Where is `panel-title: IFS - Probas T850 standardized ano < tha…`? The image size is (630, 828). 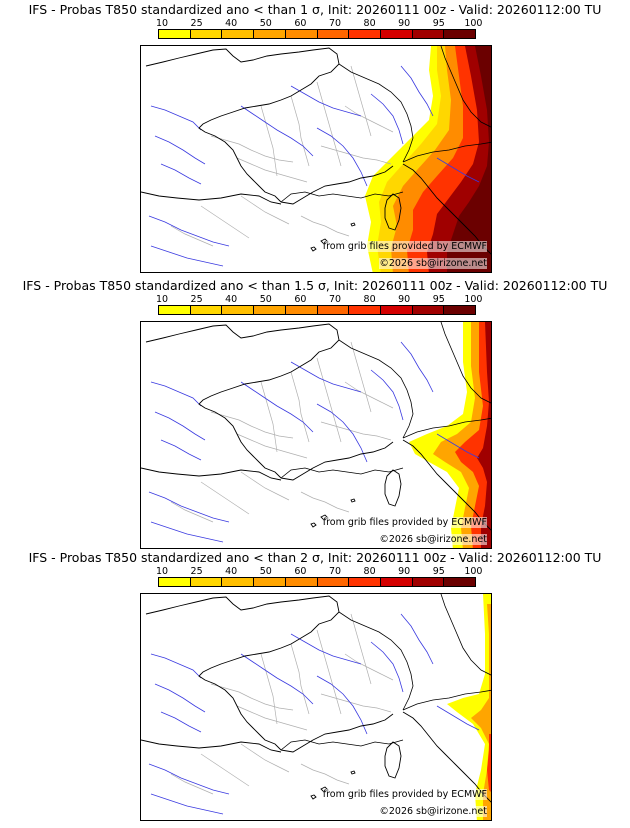
panel-title: IFS - Probas T850 standardized ano < tha… is located at coordinates (315, 9).